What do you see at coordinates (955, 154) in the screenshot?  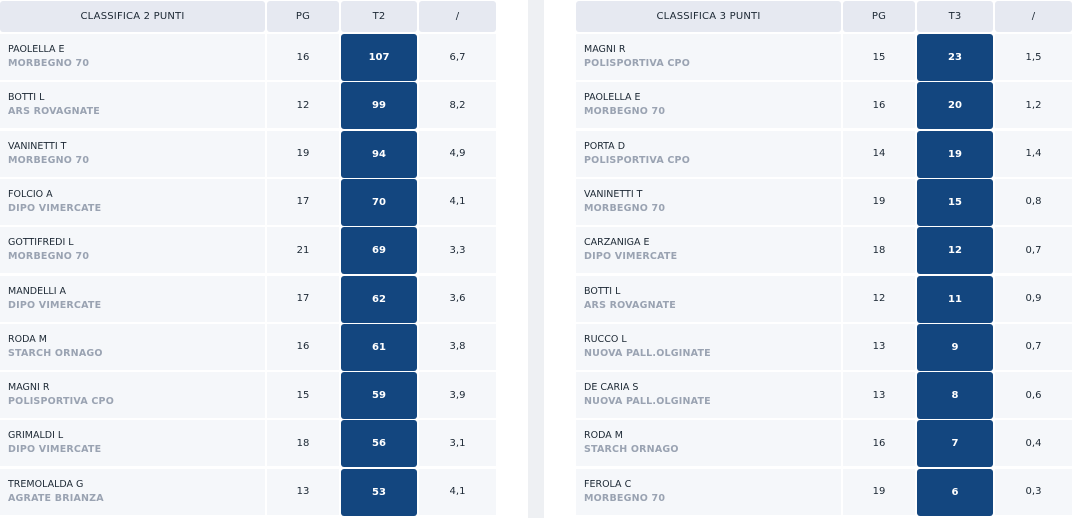 I see `value-cell: 19` at bounding box center [955, 154].